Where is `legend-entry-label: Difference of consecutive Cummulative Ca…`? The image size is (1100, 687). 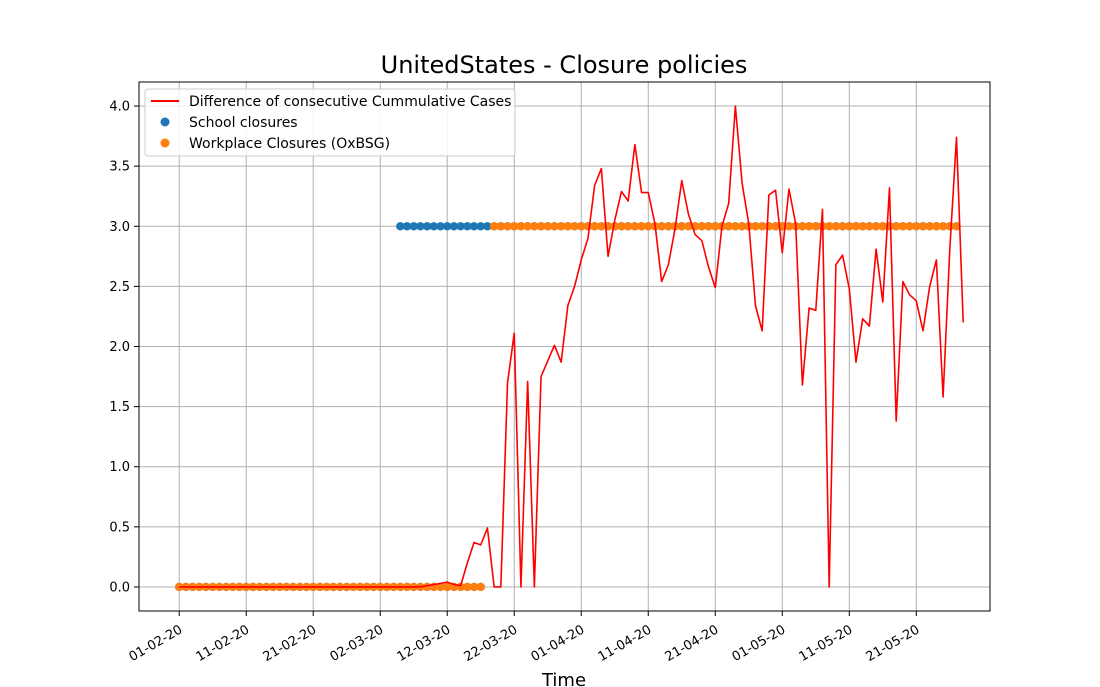
legend-entry-label: Difference of consecutive Cummulative Ca… is located at coordinates (350, 102).